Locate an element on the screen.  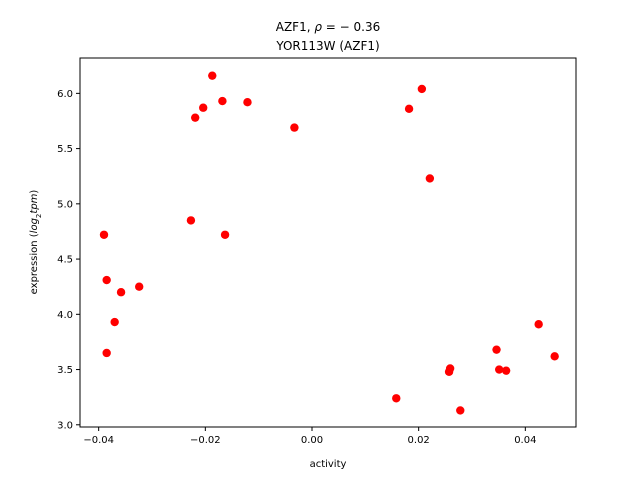
y-axis-label: expression (log2tpm) is located at coordinates (36, 242).